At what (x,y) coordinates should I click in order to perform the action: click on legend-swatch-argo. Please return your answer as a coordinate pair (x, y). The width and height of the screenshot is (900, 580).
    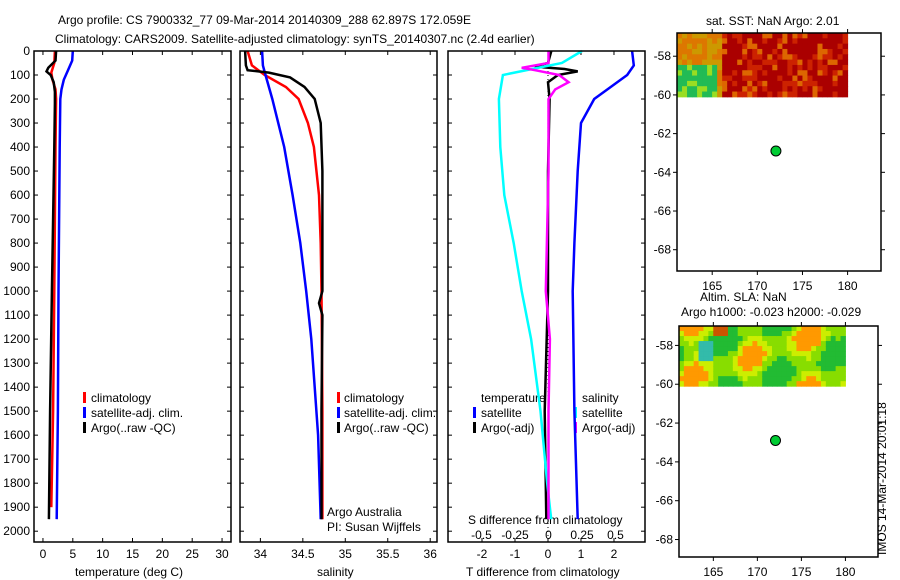
    Looking at the image, I should click on (338, 427).